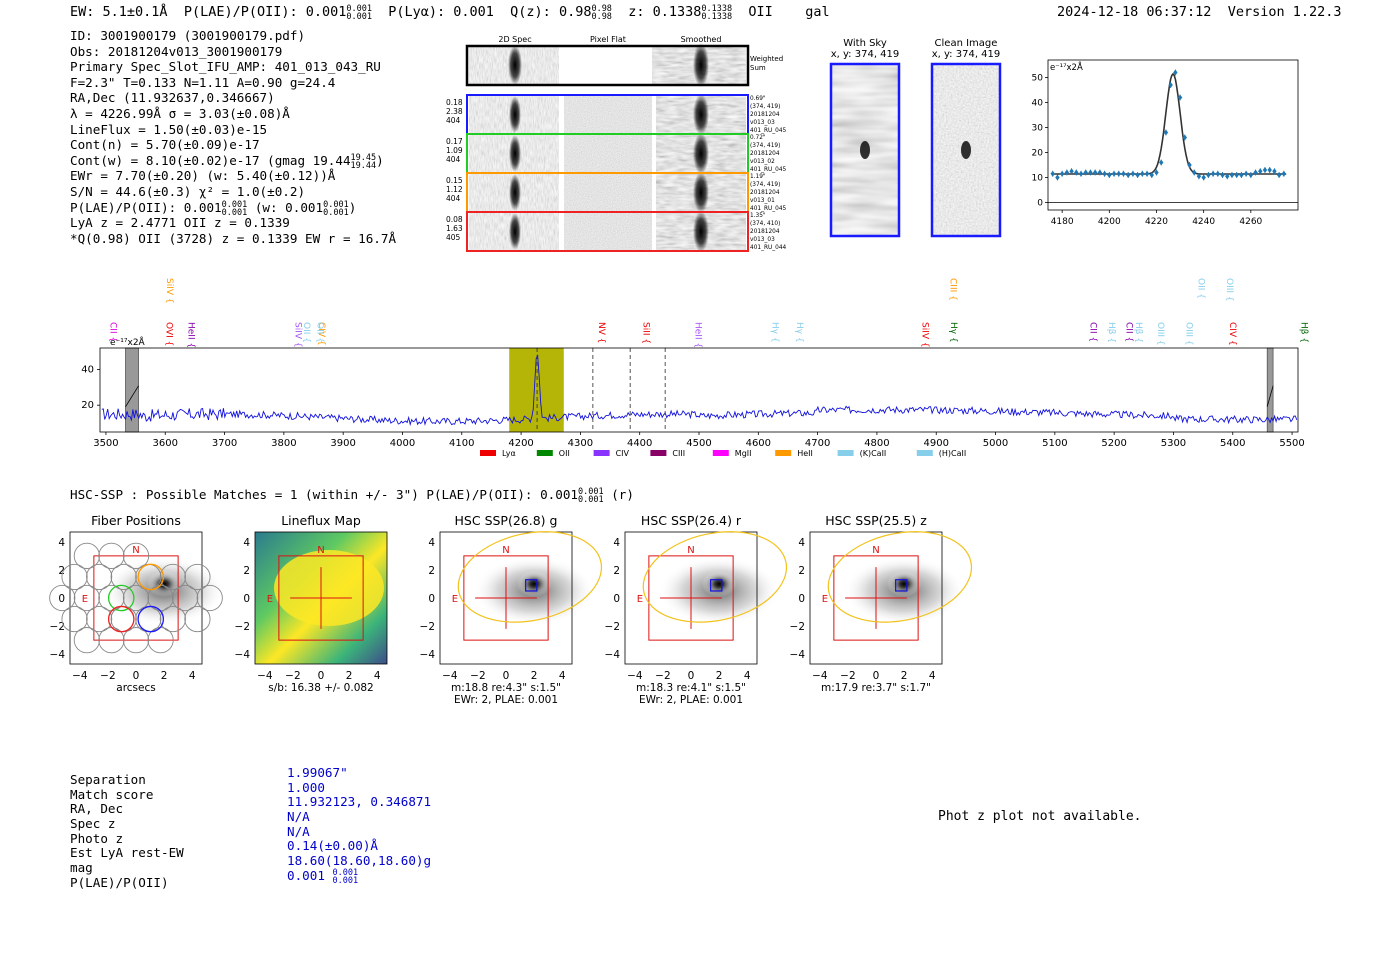 The image size is (1400, 953). What do you see at coordinates (1134, 12) in the screenshot?
I see `timestamp: 2024-12-18 06:37:12` at bounding box center [1134, 12].